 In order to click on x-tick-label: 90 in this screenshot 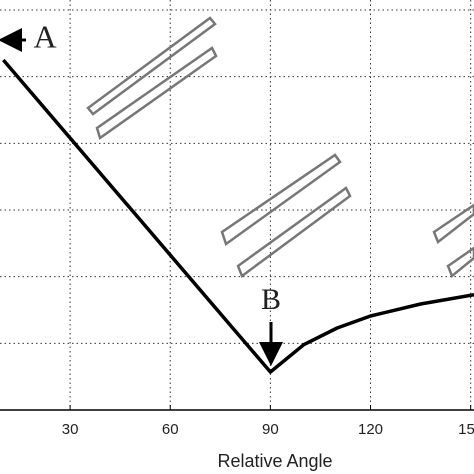, I will do `click(270, 429)`.